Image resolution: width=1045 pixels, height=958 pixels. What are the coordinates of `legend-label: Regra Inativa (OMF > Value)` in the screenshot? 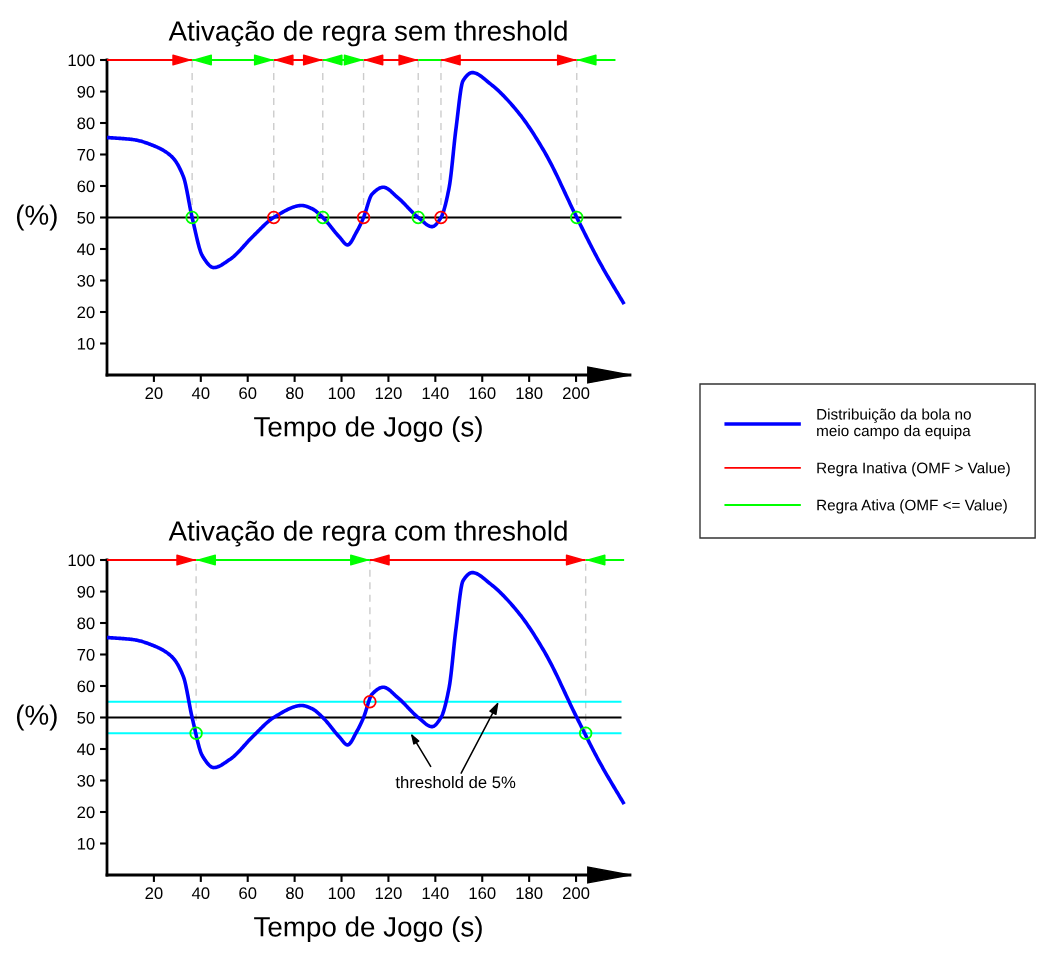 It's located at (913, 469).